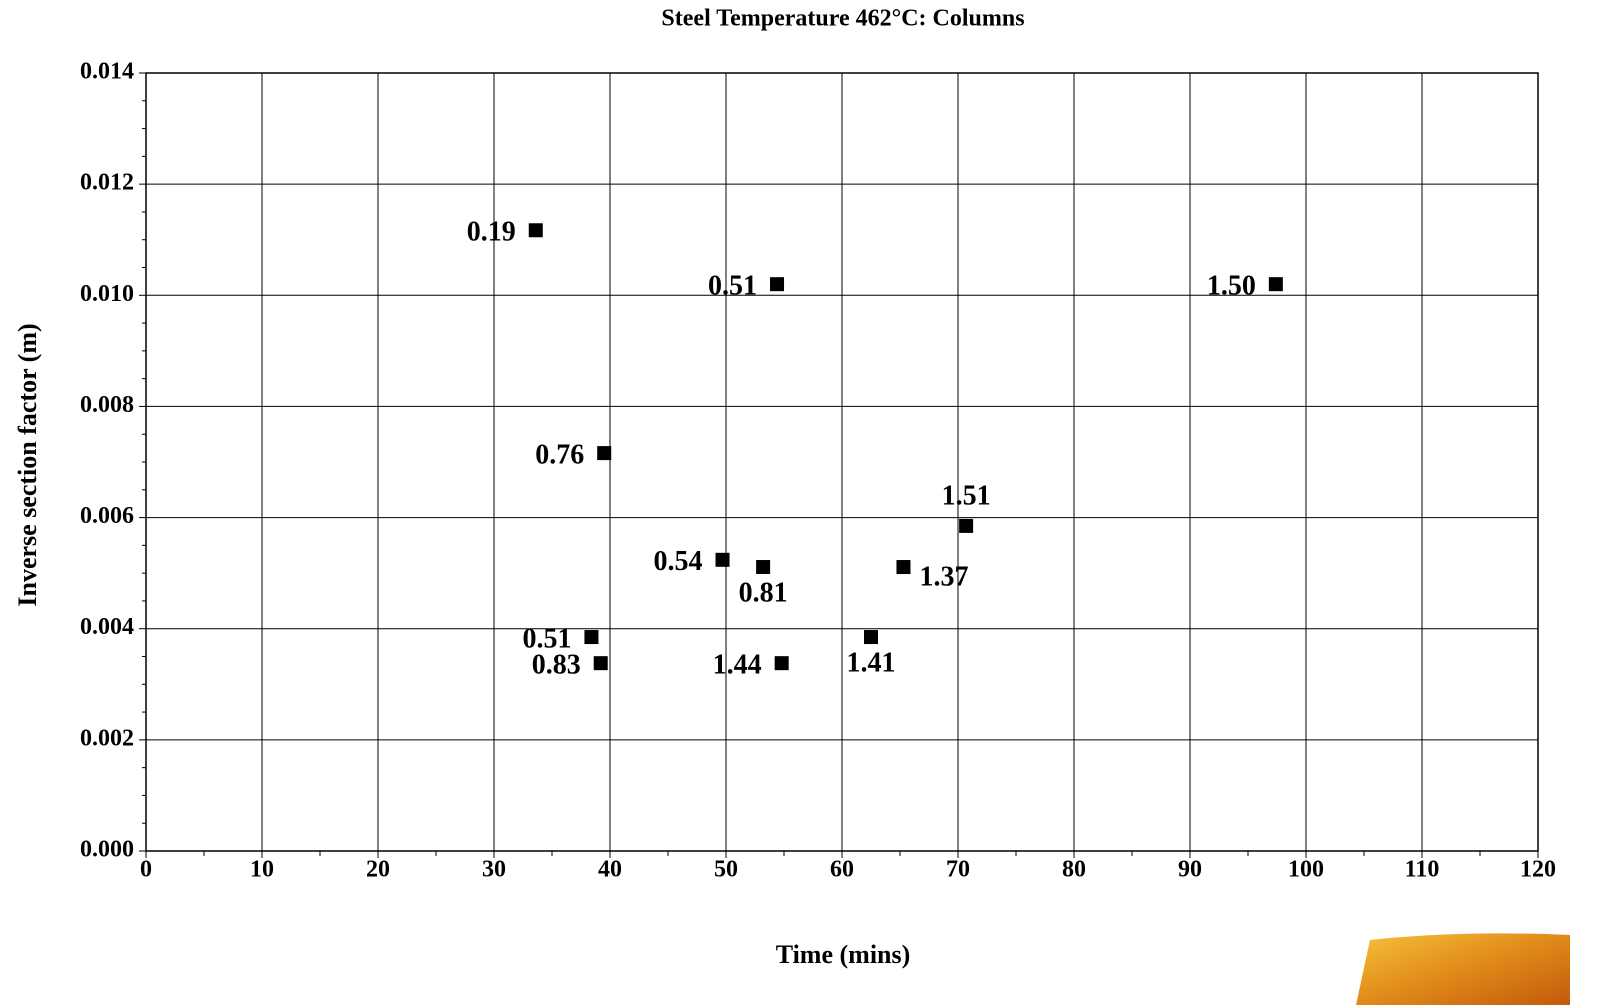  Describe the element at coordinates (737, 665) in the screenshot. I see `data-label: 1.44` at that location.